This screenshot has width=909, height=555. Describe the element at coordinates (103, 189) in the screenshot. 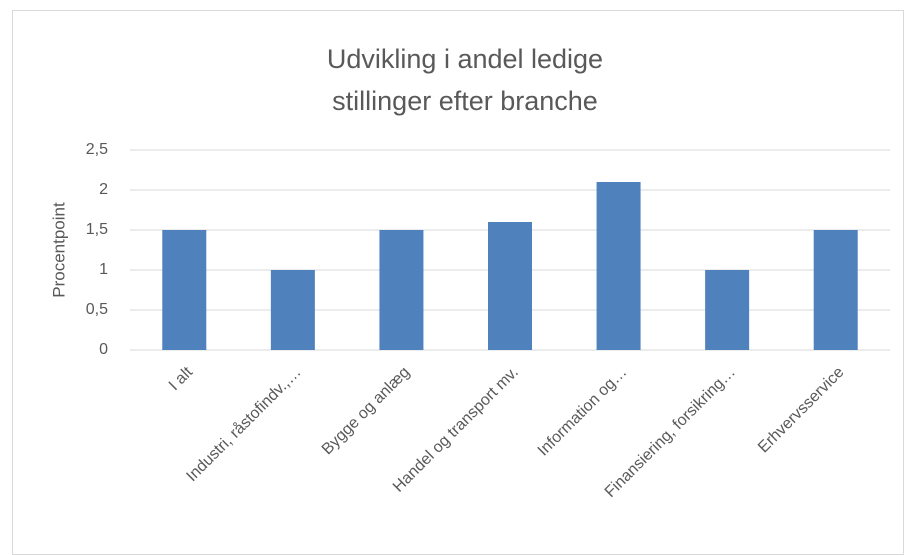

I see `y-tick-label: 2` at that location.